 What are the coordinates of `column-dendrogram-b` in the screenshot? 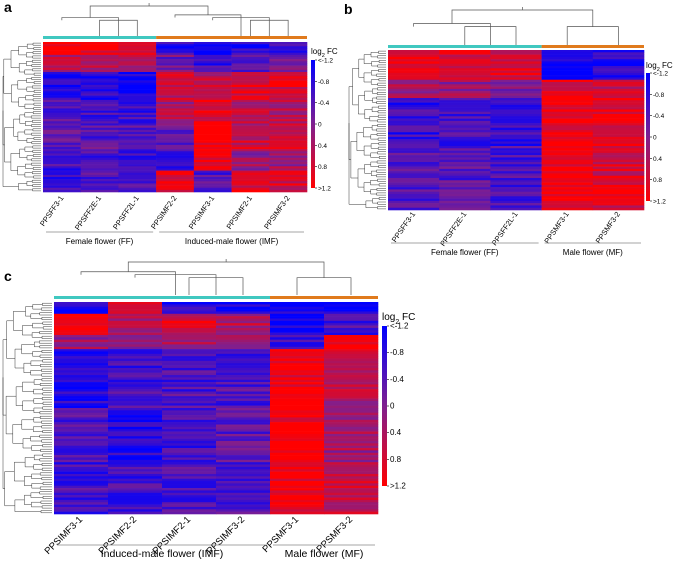 It's located at (516, 26).